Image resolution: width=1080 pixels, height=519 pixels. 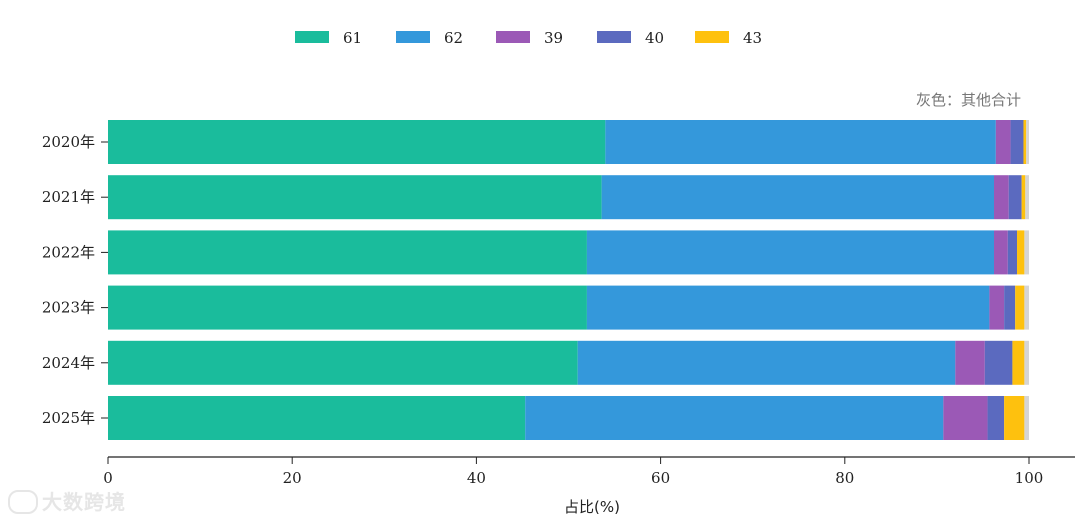 I want to click on y-tick-label: 2023年, so click(x=68, y=308).